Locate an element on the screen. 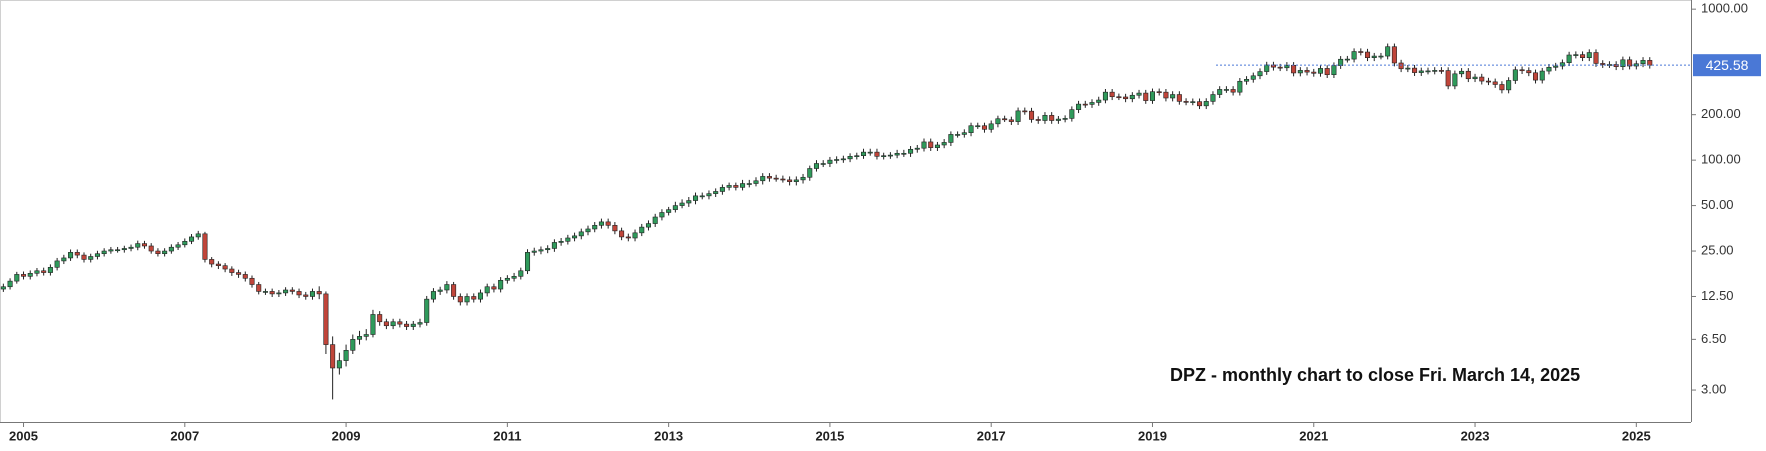  x-tick-label: 2023 is located at coordinates (1475, 435).